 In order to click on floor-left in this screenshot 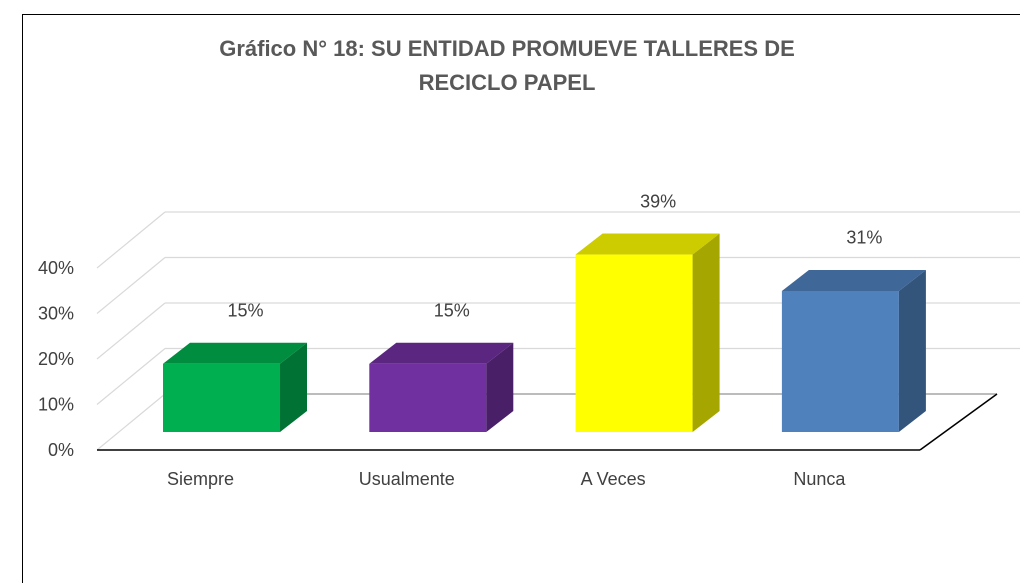, I will do `click(131, 422)`.